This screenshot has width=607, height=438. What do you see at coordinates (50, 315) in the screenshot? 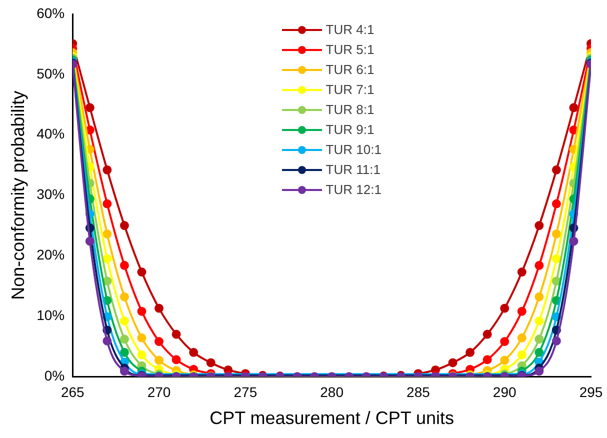
I see `y-tick-label: 10%` at bounding box center [50, 315].